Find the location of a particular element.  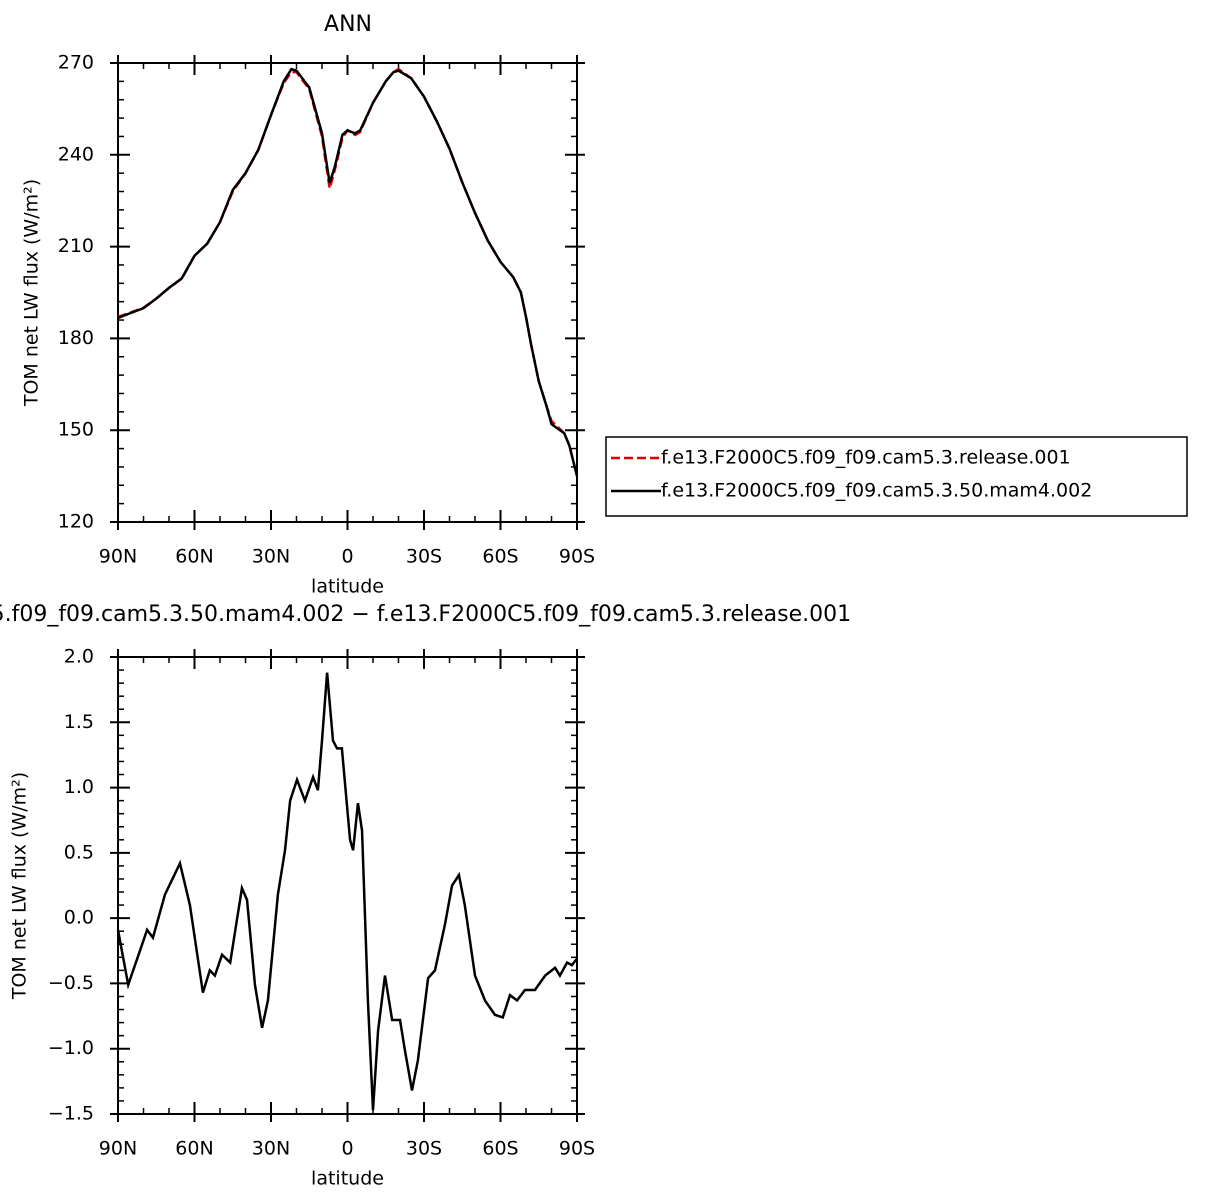

y-tick-label: 180 is located at coordinates (76, 338).